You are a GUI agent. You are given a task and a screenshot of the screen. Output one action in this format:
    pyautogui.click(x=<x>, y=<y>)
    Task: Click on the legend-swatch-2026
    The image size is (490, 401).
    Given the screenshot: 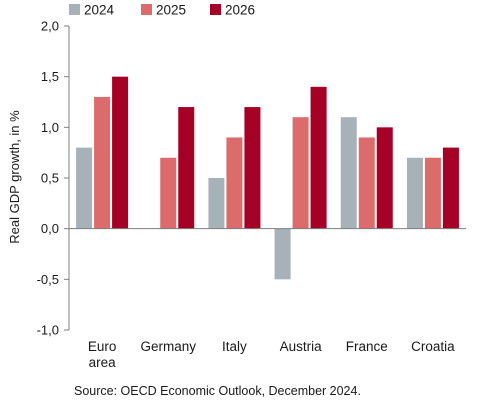 What is the action you would take?
    pyautogui.click(x=215, y=9)
    